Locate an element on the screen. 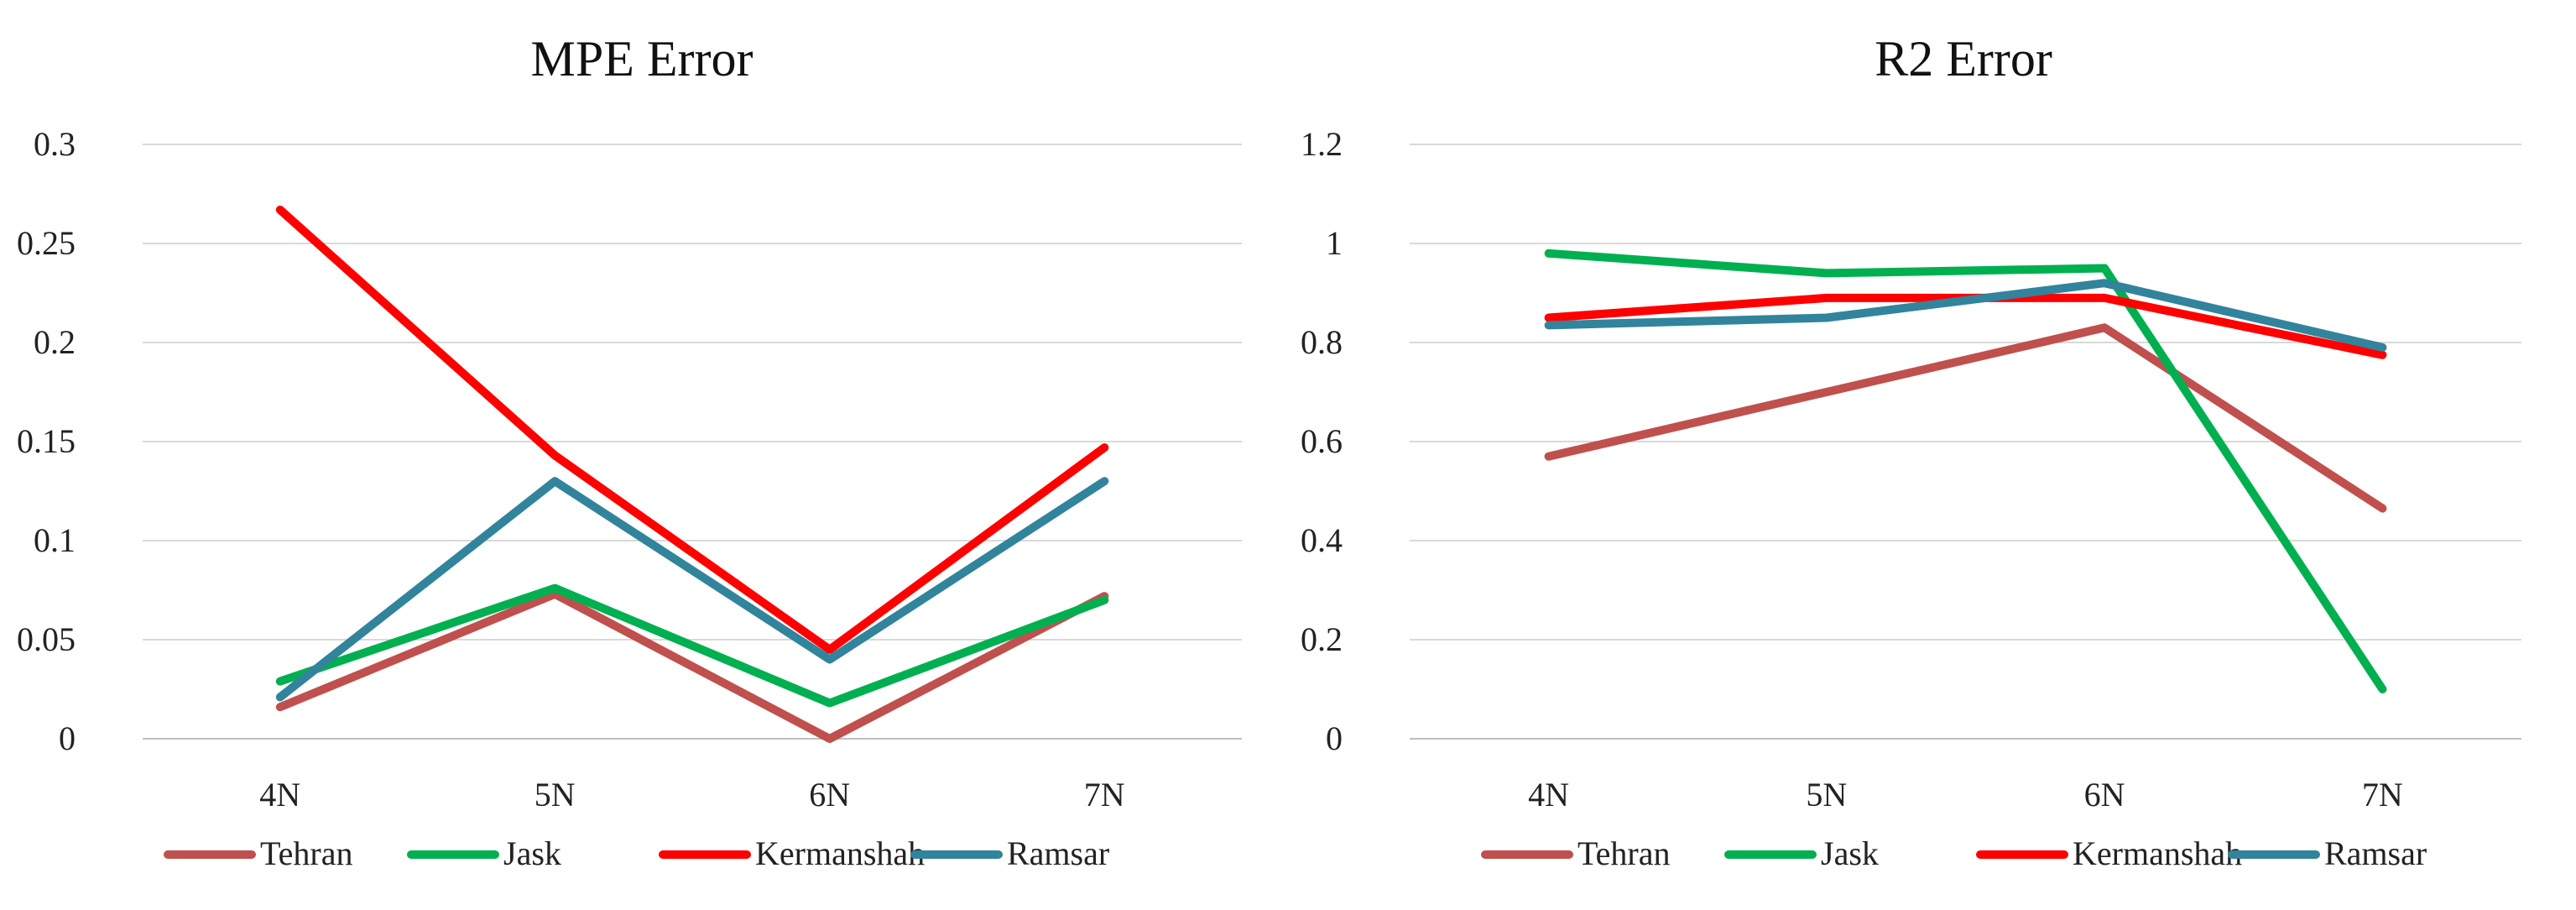 The height and width of the screenshot is (910, 2576). mpe-error-series-tehran-line is located at coordinates (692, 666).